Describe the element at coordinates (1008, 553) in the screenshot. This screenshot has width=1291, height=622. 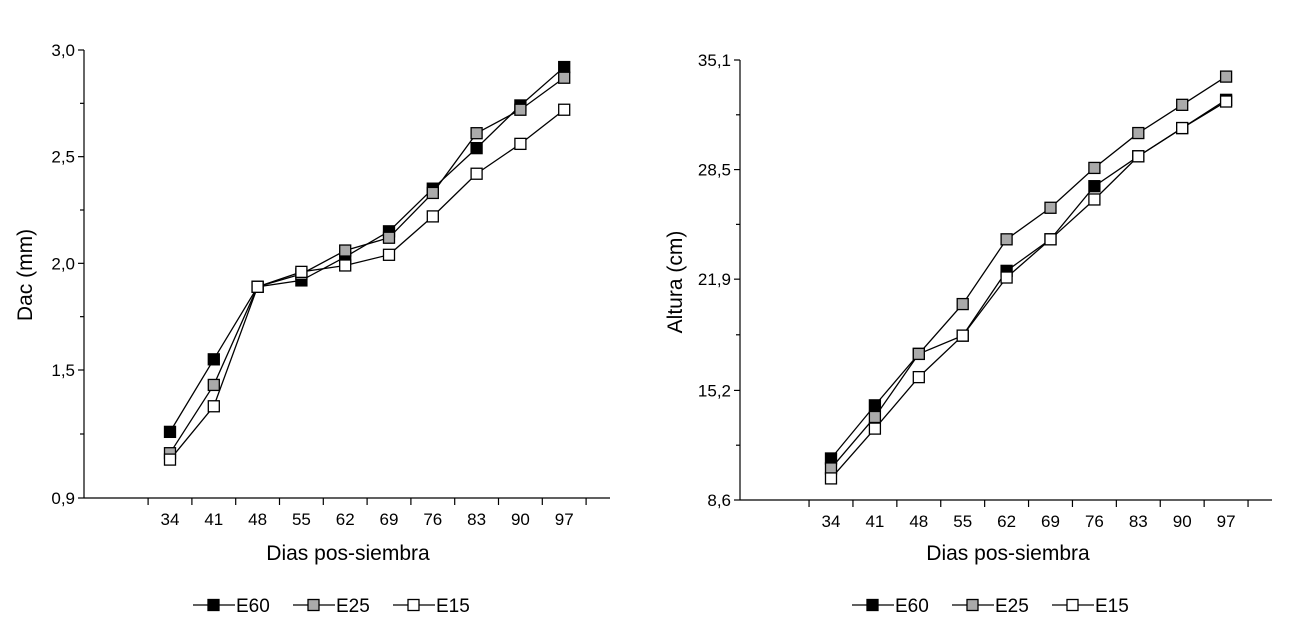
I see `chart-altura-xlabel: Dias pos-siembra` at that location.